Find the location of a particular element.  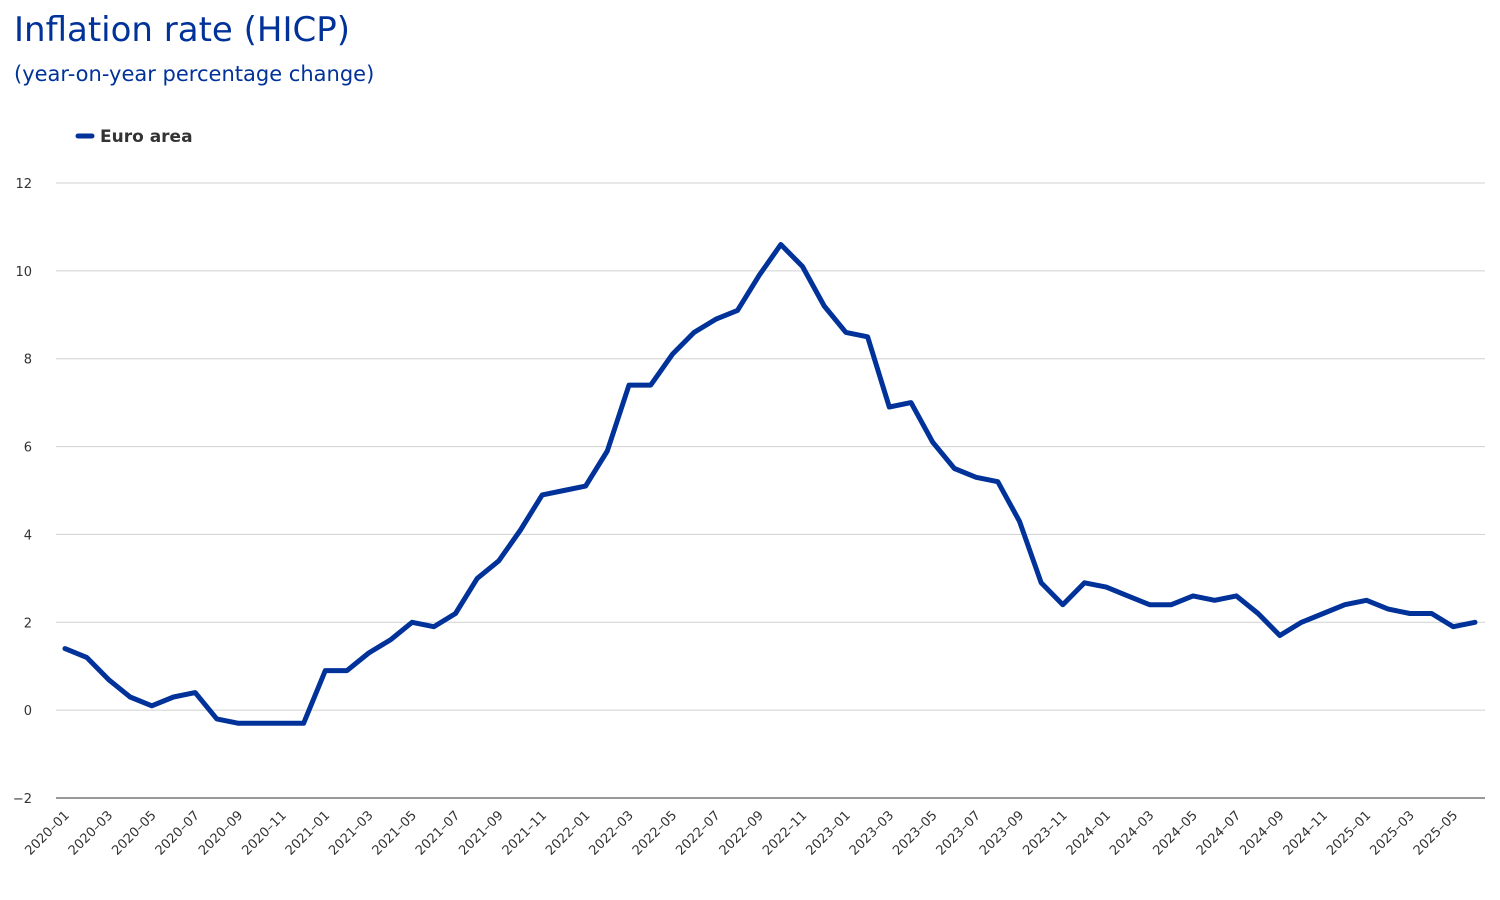

x-tick-label: 2022–05 is located at coordinates (655, 833).